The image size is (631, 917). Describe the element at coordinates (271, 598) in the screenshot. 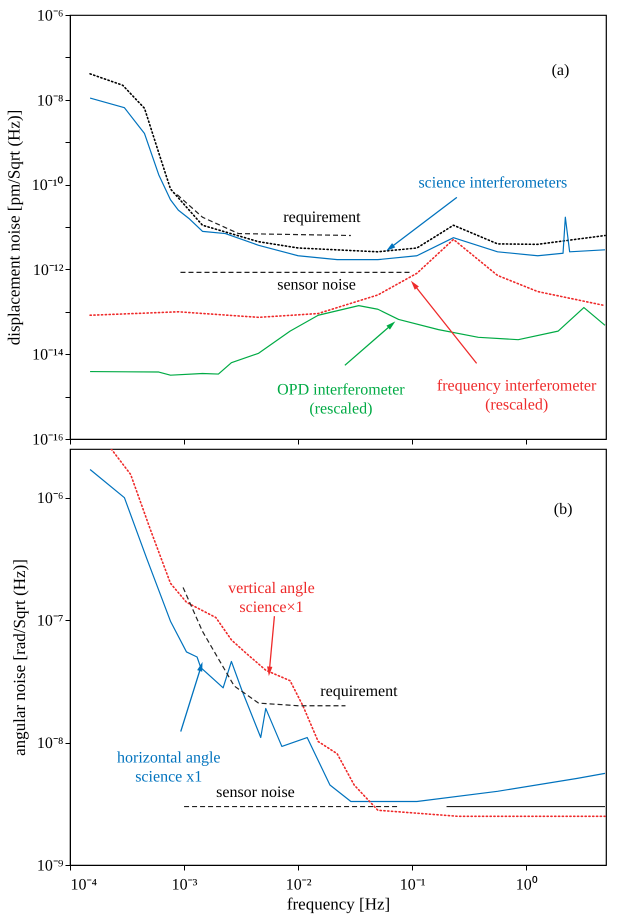

I see `annotation: vertical angle science×1` at that location.